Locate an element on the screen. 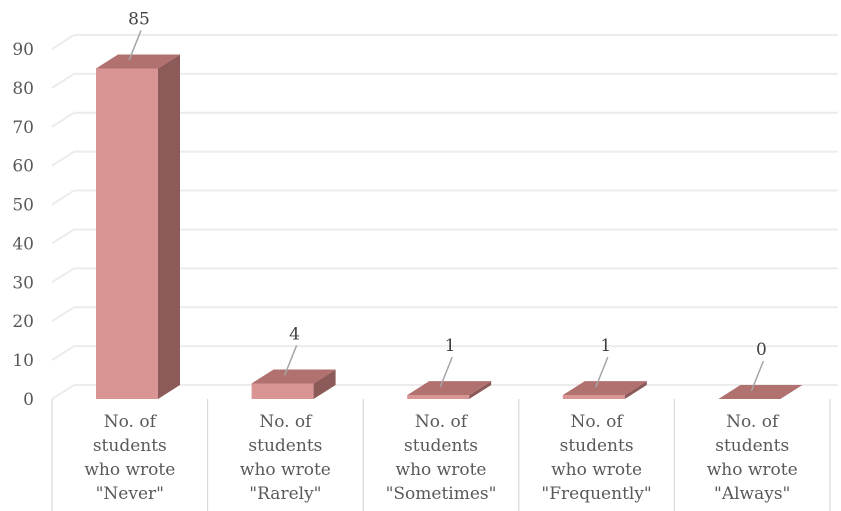  y-tick-label: 0 is located at coordinates (28, 400).